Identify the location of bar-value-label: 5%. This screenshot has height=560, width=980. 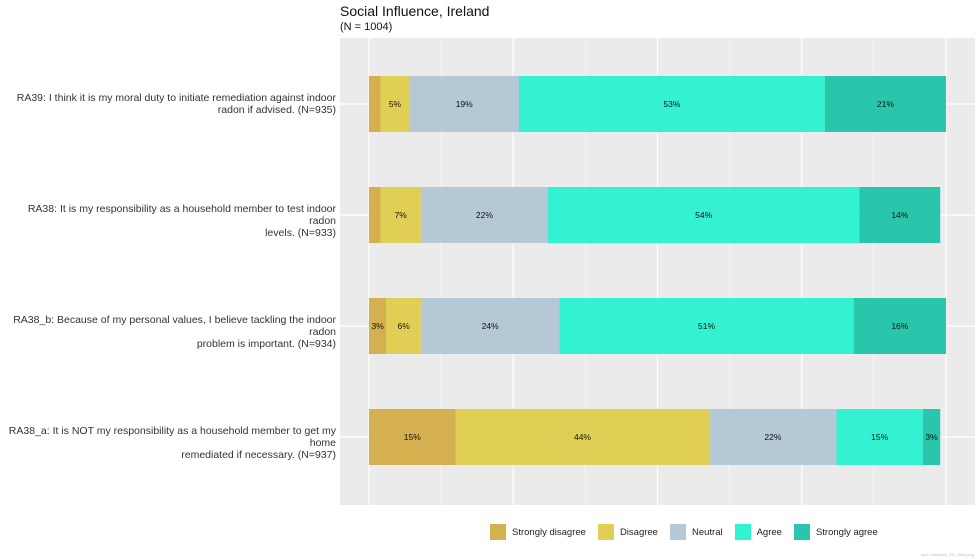
(395, 104).